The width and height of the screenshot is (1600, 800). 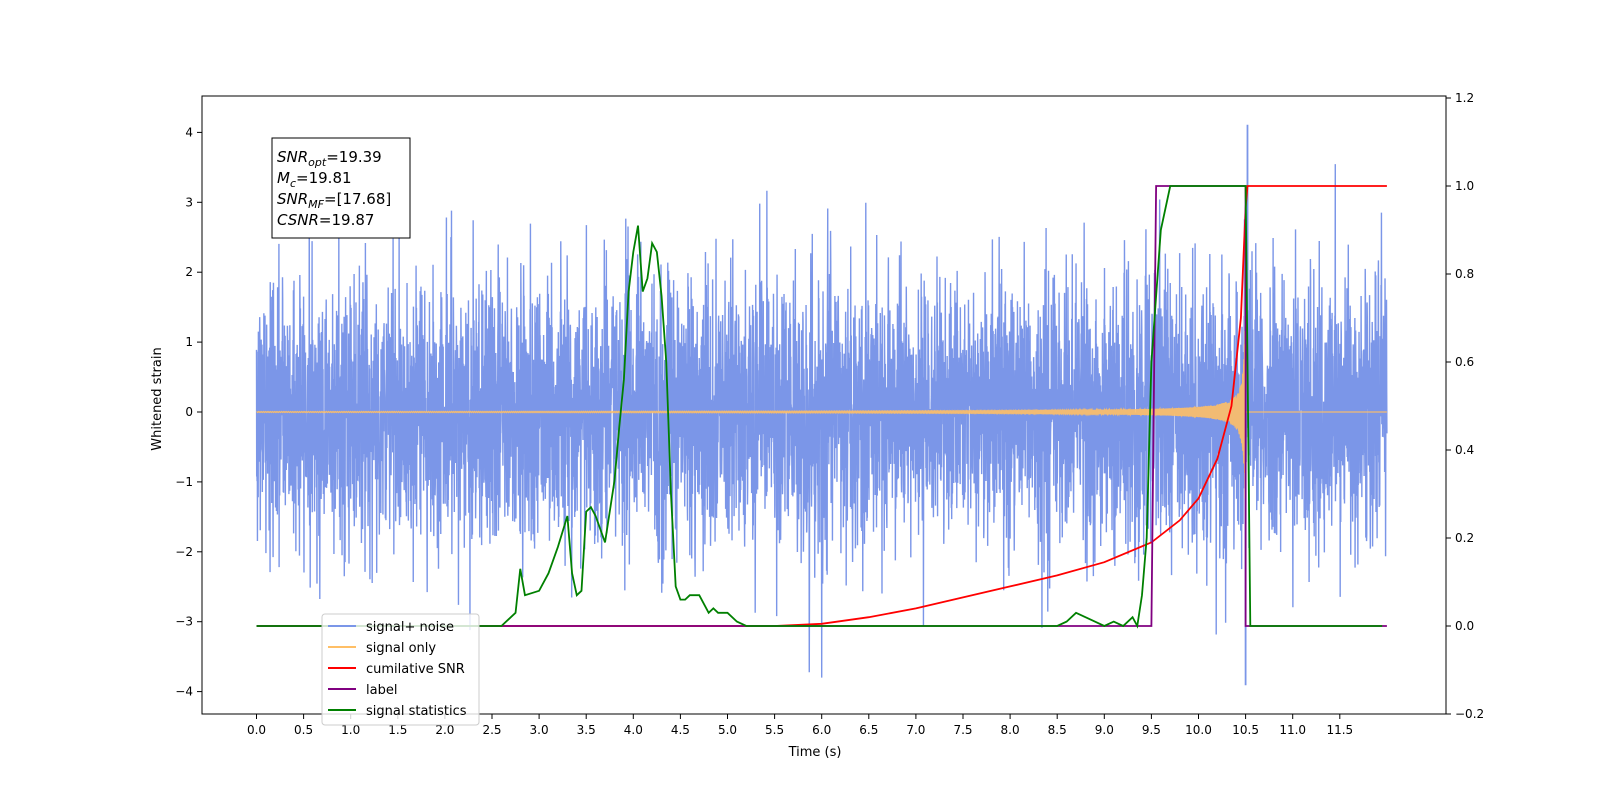 I want to click on annotation-line: CSNR=19.87, so click(x=325, y=220).